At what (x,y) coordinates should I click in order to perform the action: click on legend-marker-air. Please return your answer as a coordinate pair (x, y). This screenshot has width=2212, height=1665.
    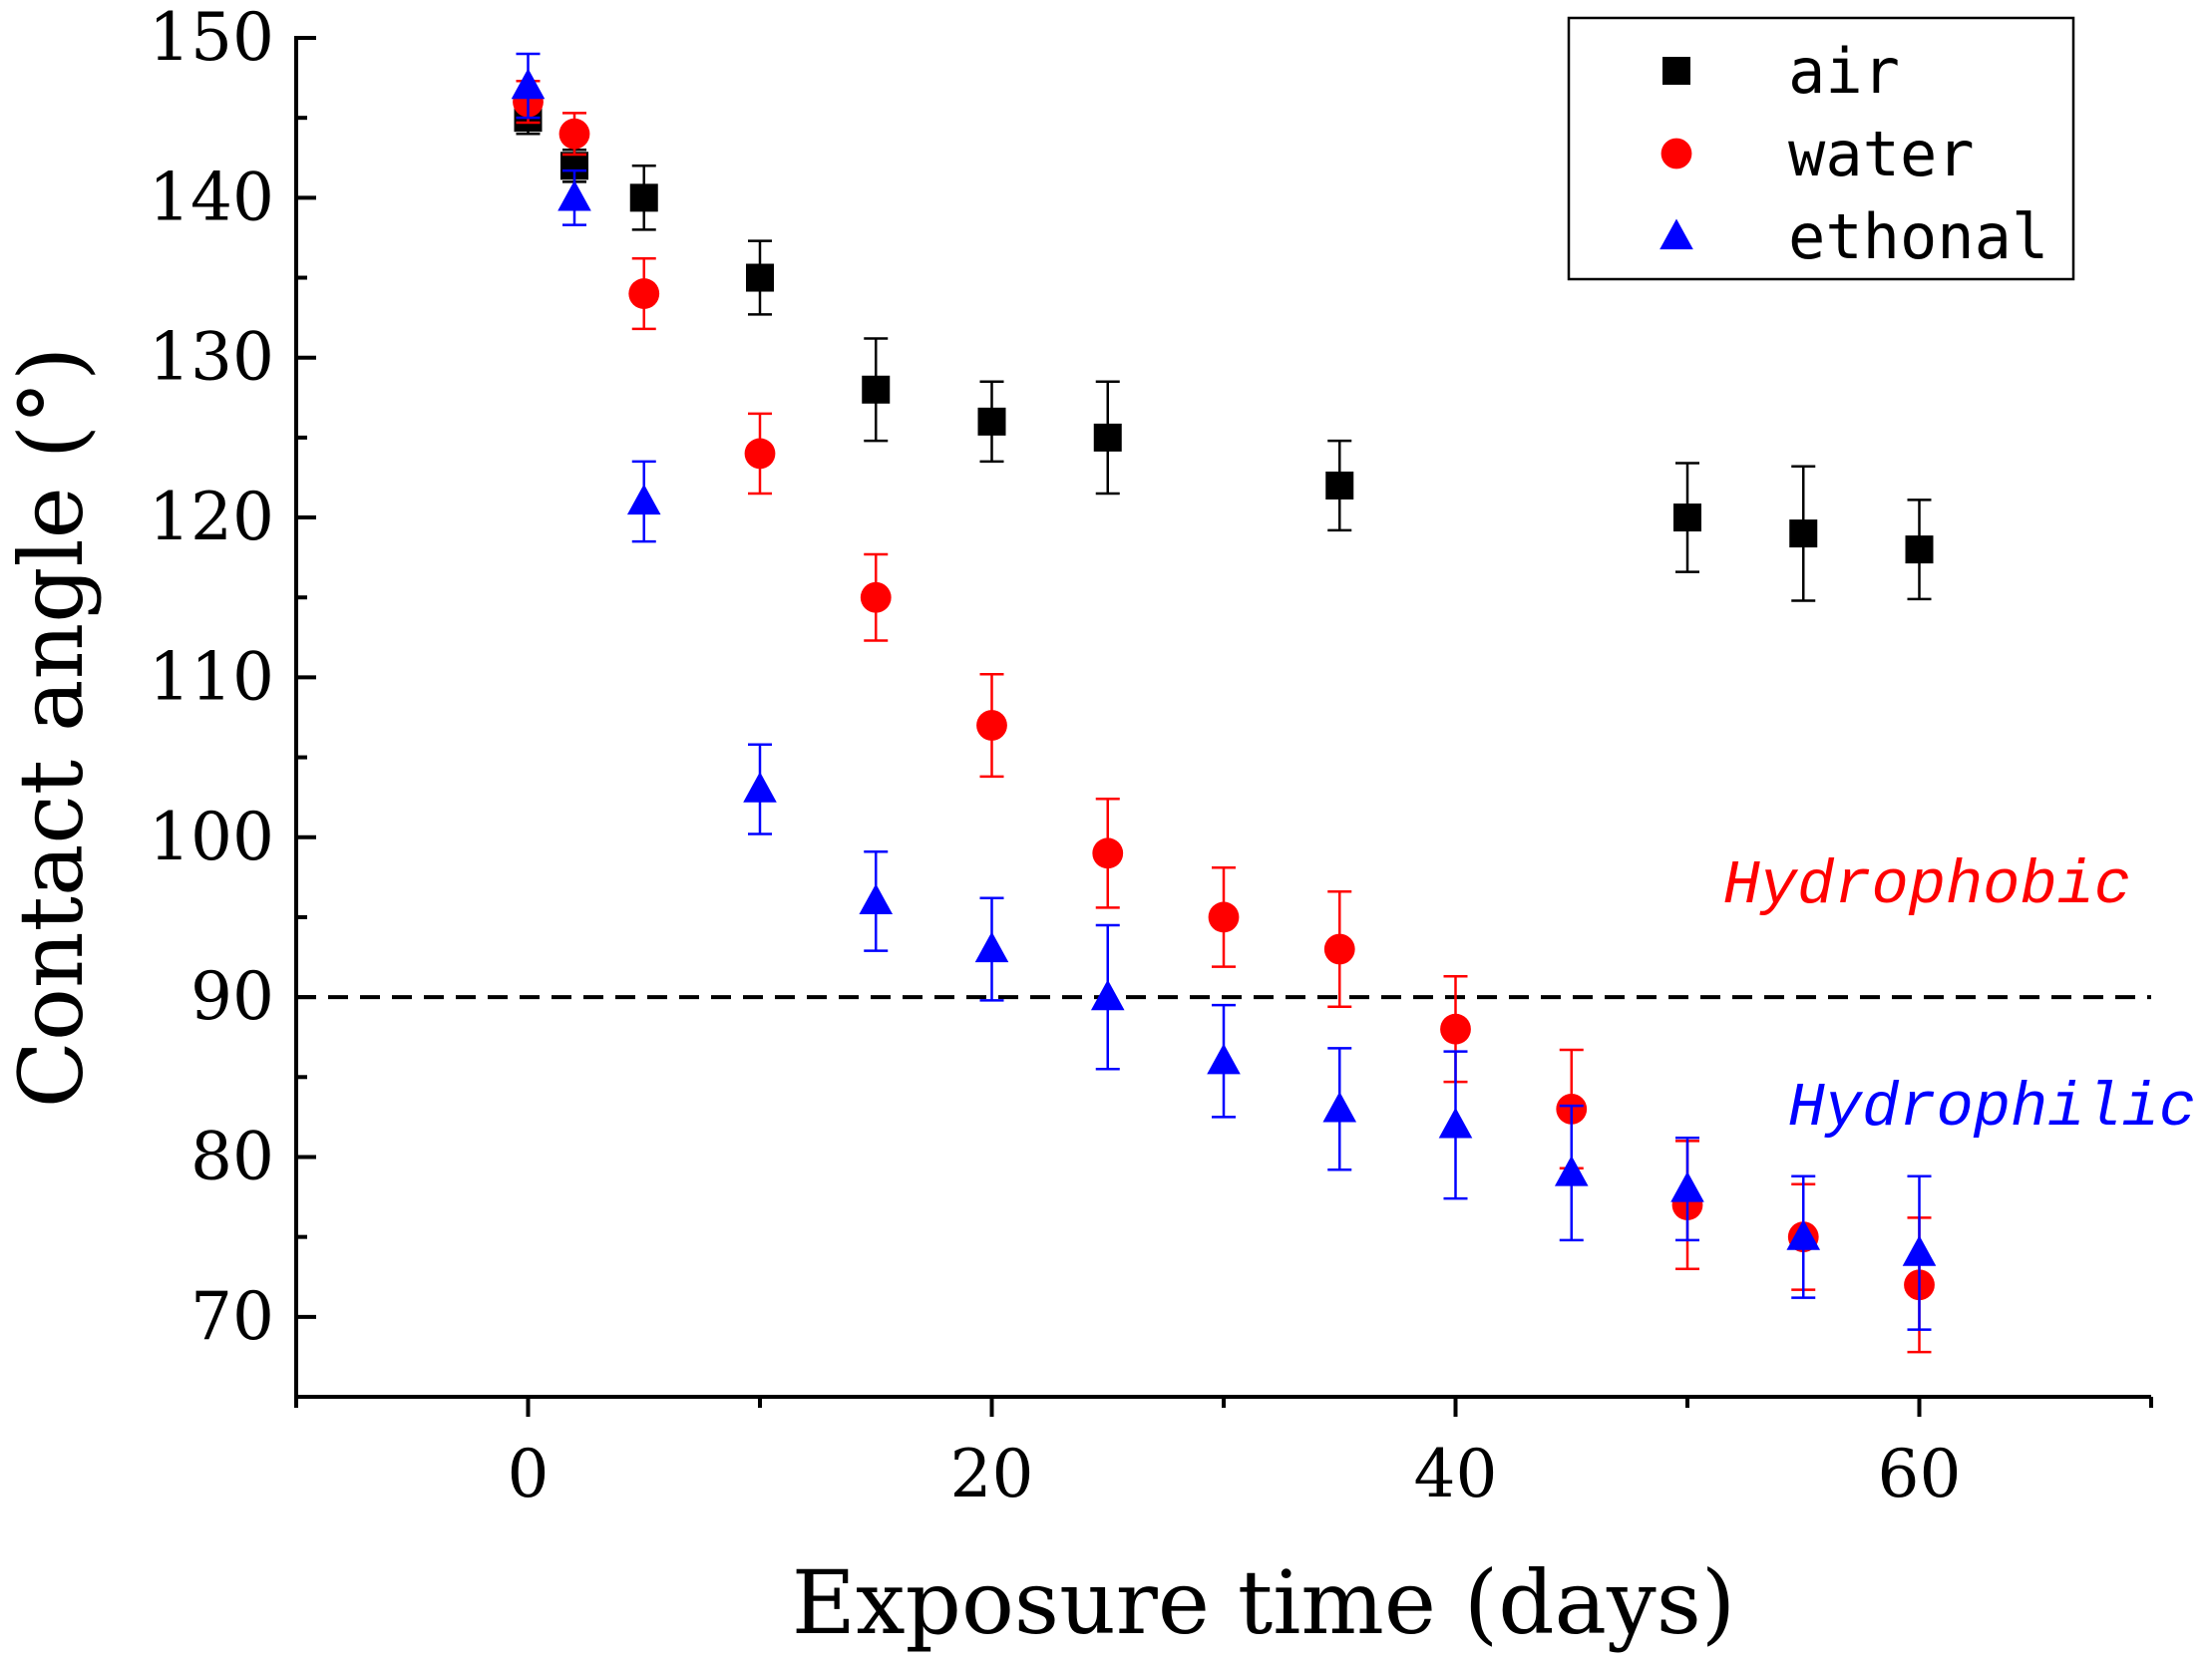
    Looking at the image, I should click on (1676, 71).